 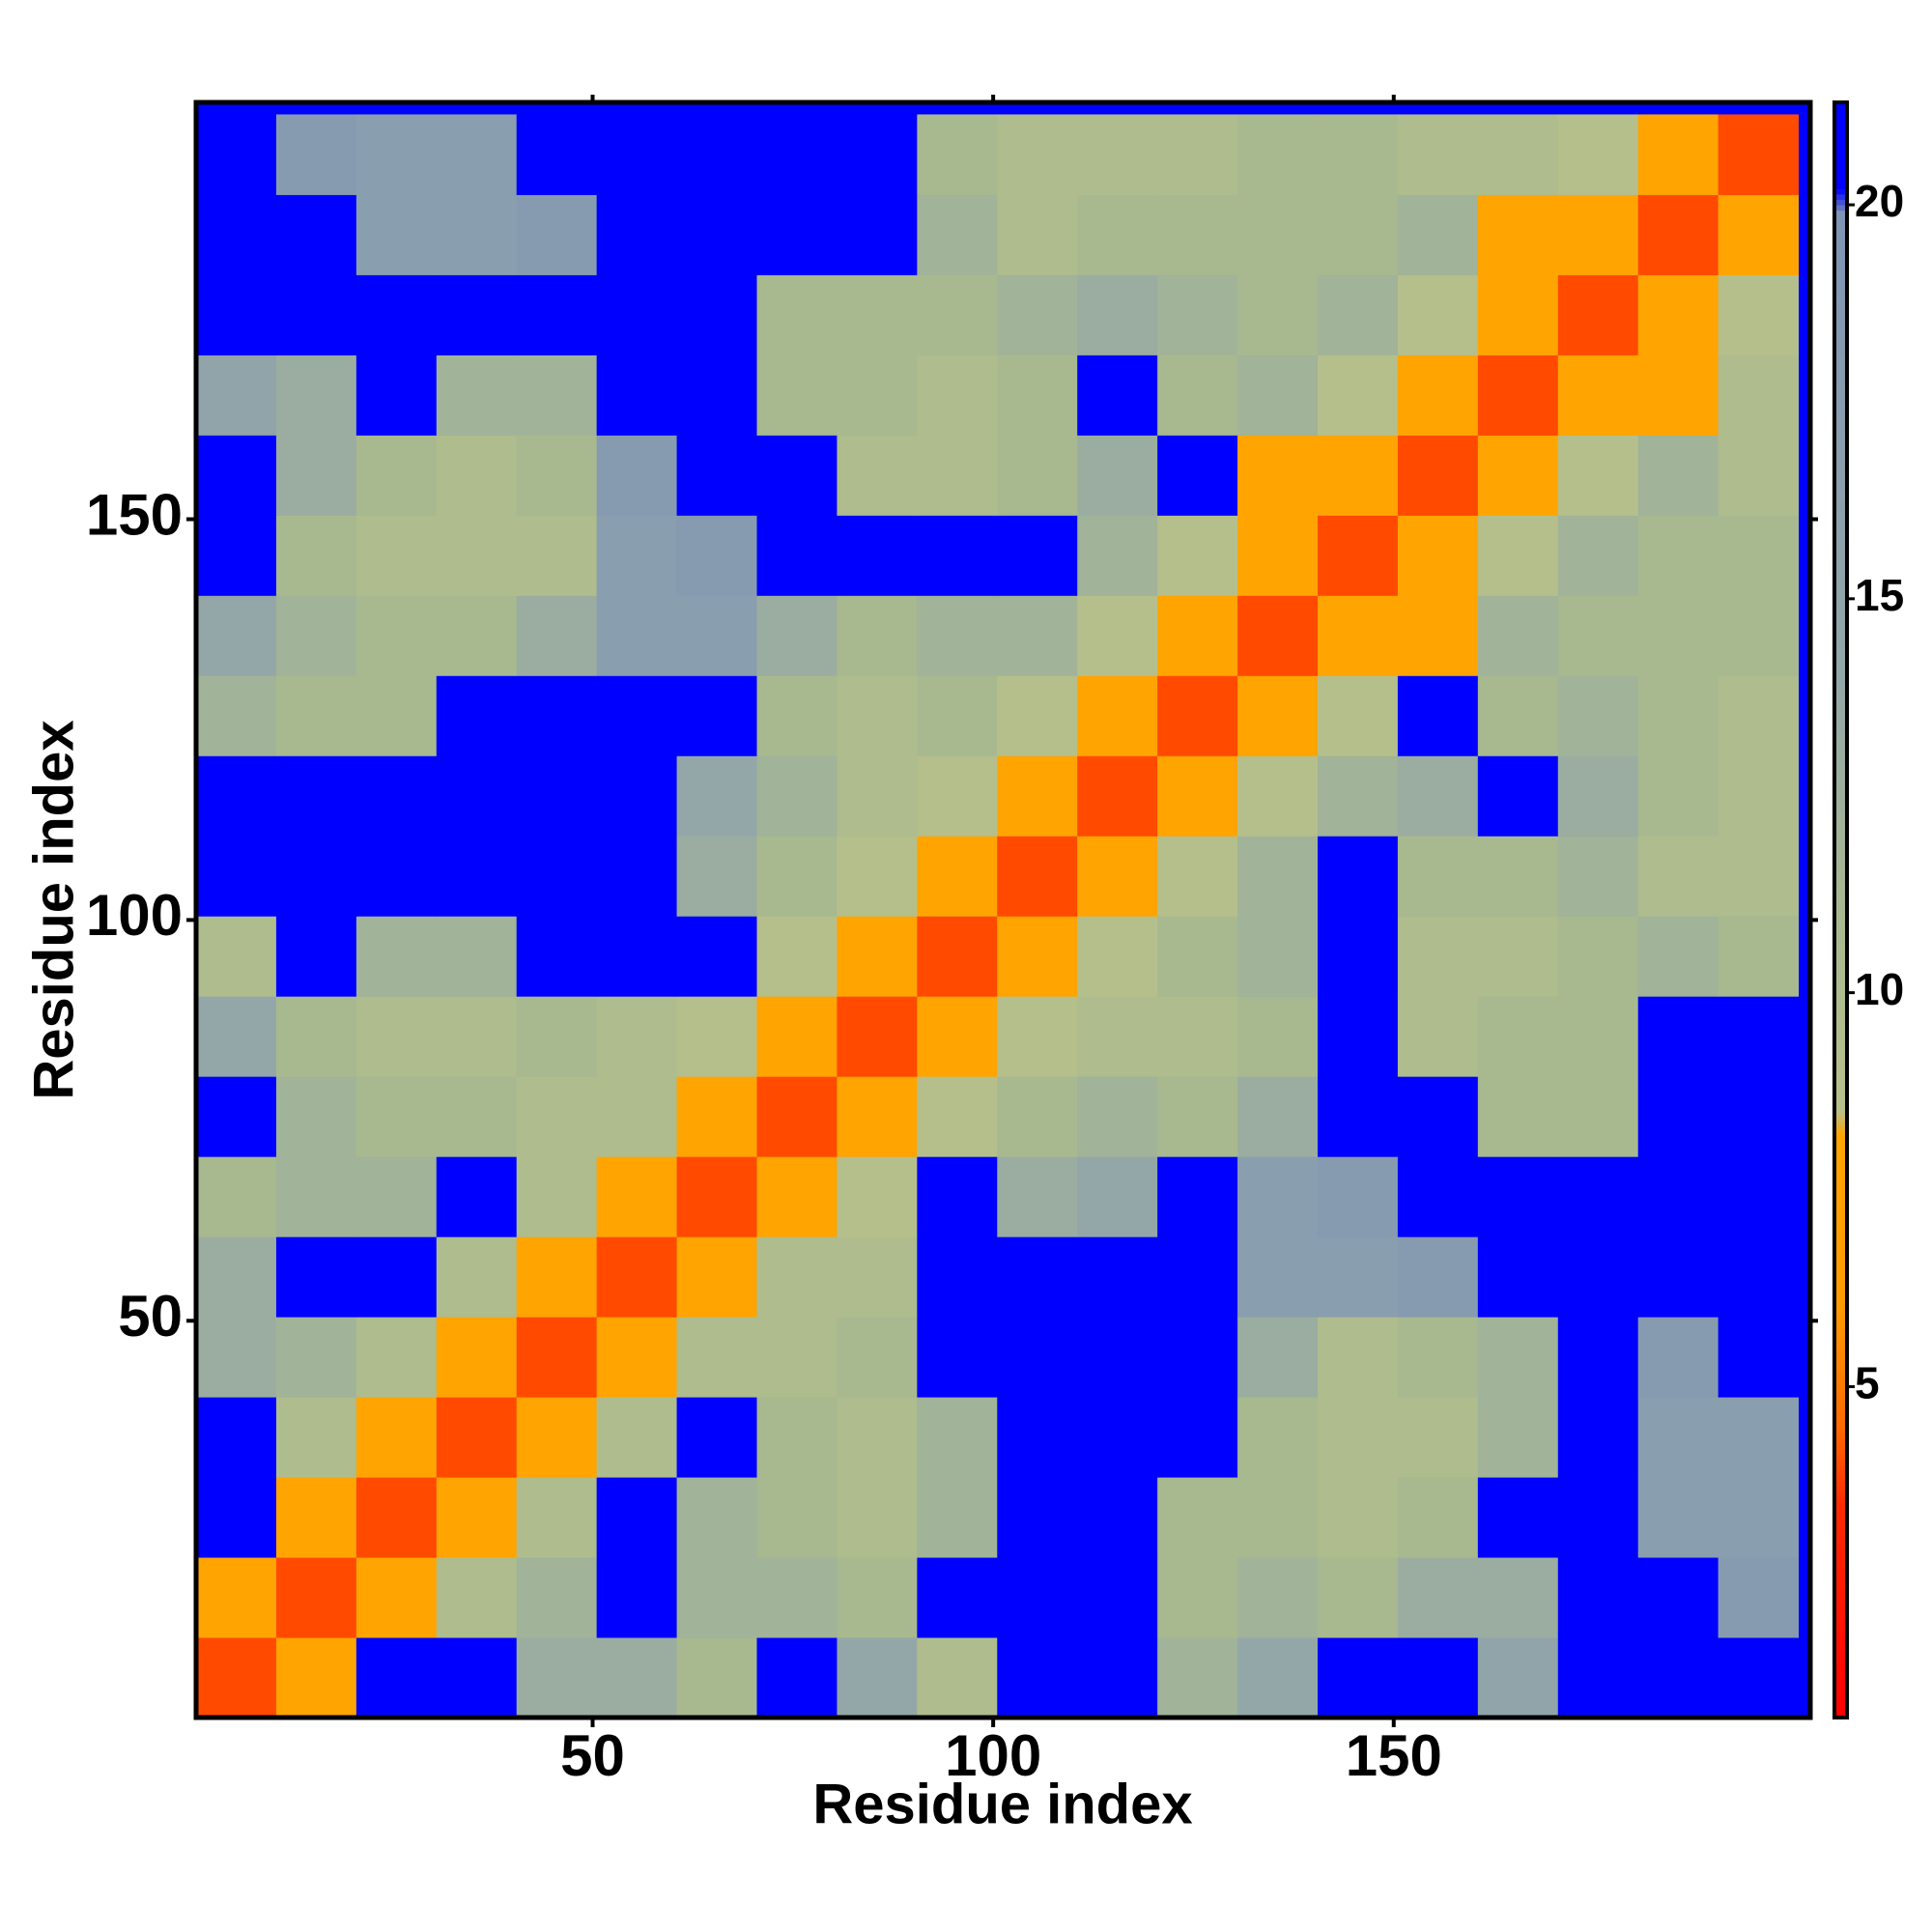 I want to click on colorbar-frame, so click(x=1841, y=909).